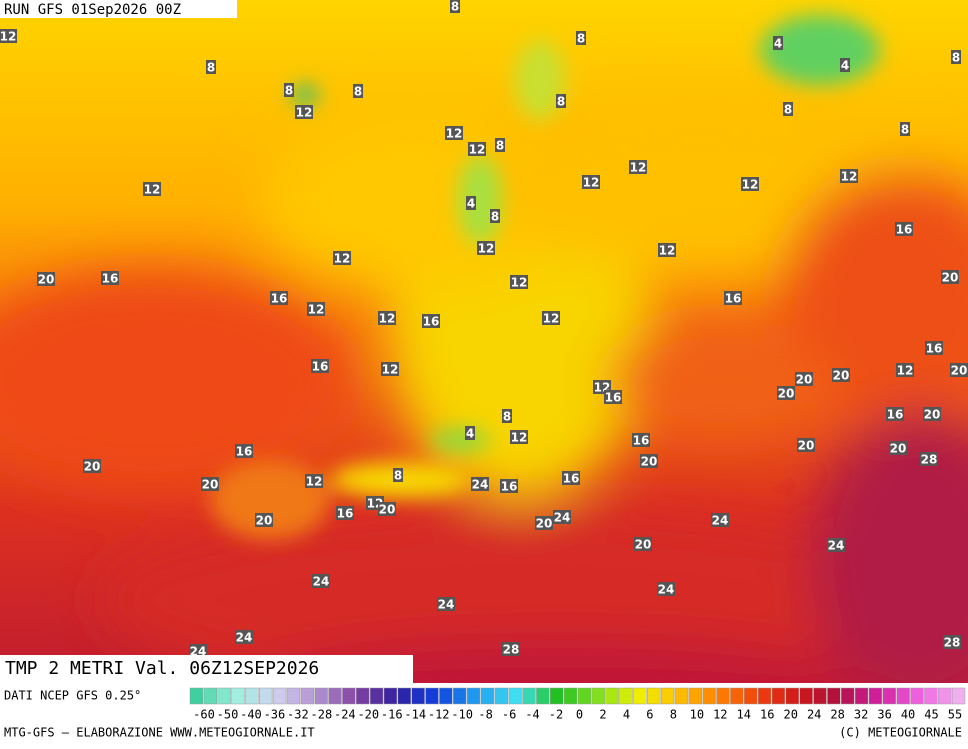 Image resolution: width=968 pixels, height=749 pixels. I want to click on scale-label: 40, so click(908, 715).